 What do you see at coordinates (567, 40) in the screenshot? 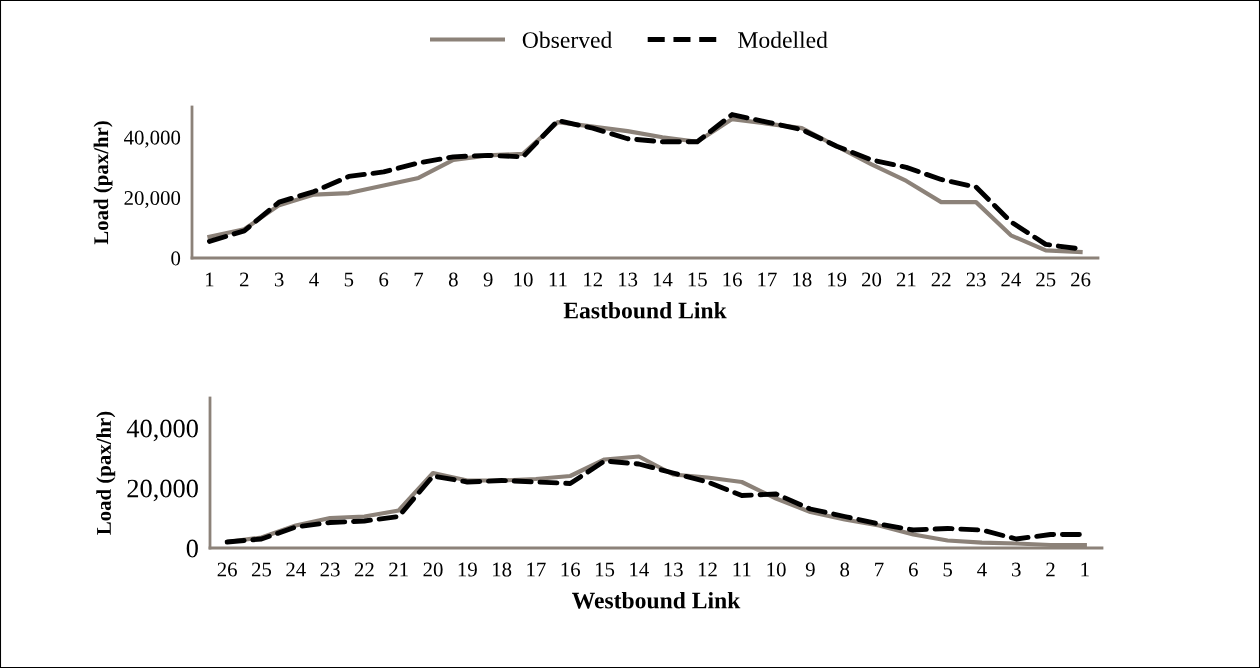
I see `legend-label: Observed` at bounding box center [567, 40].